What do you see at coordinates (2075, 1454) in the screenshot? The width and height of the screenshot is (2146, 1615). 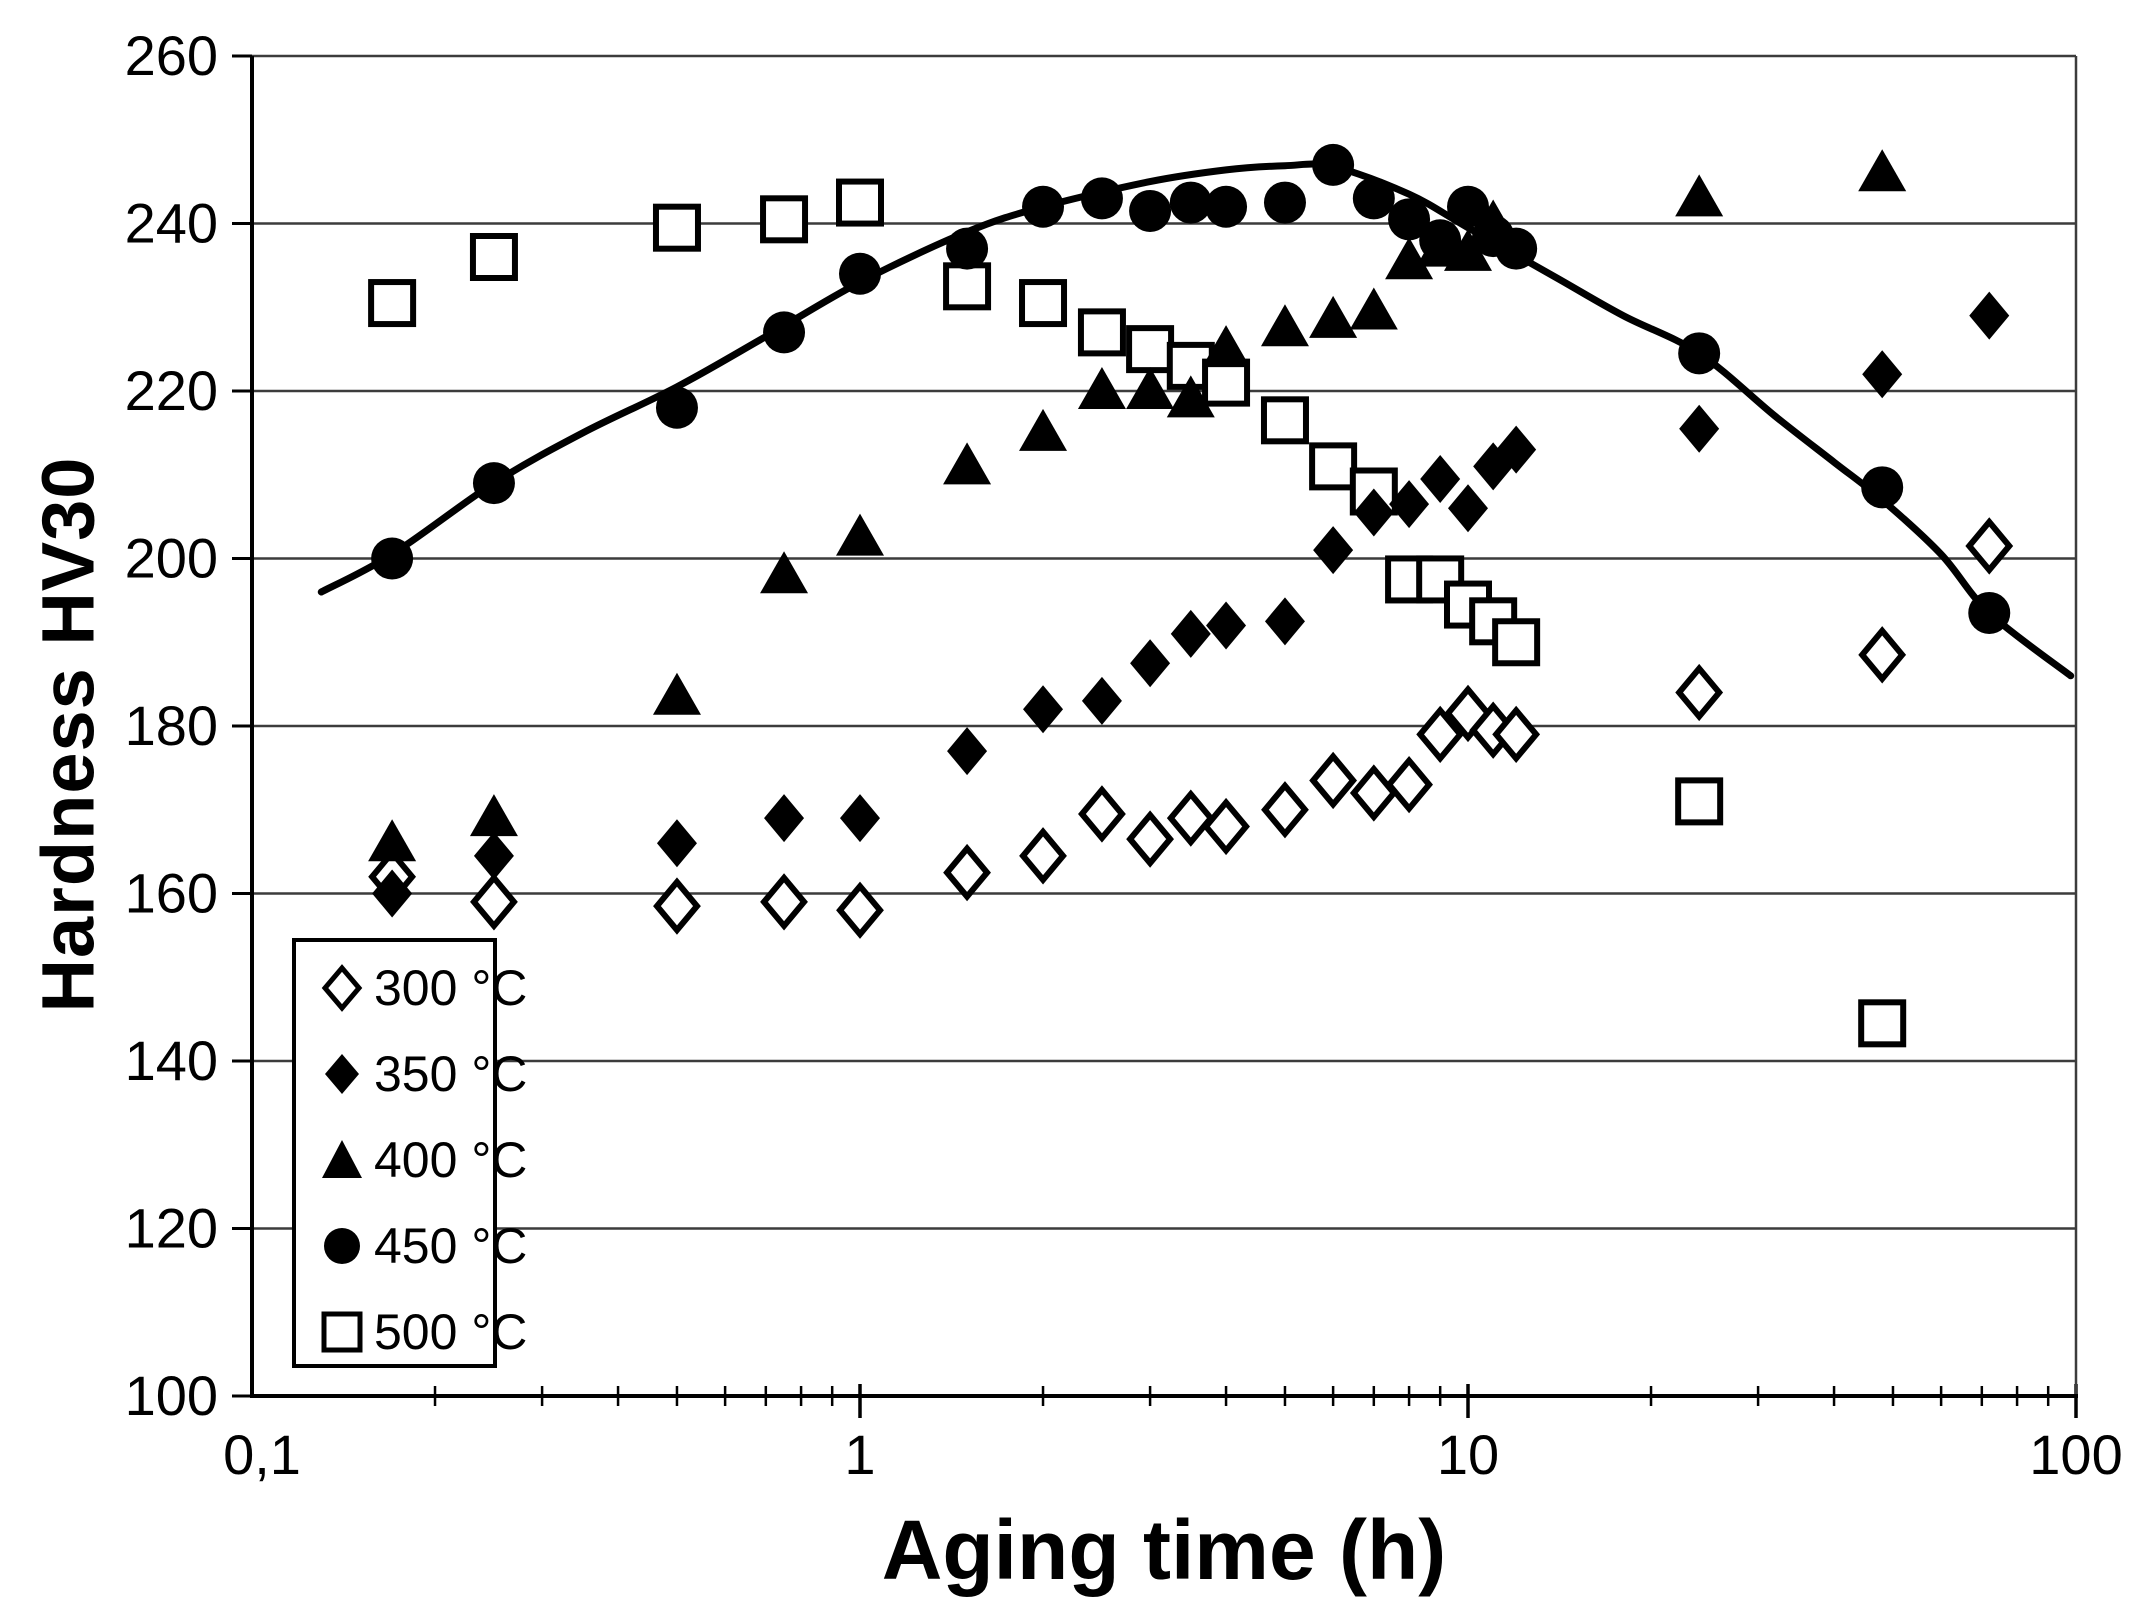 I see `x-tick-label: 100` at bounding box center [2075, 1454].